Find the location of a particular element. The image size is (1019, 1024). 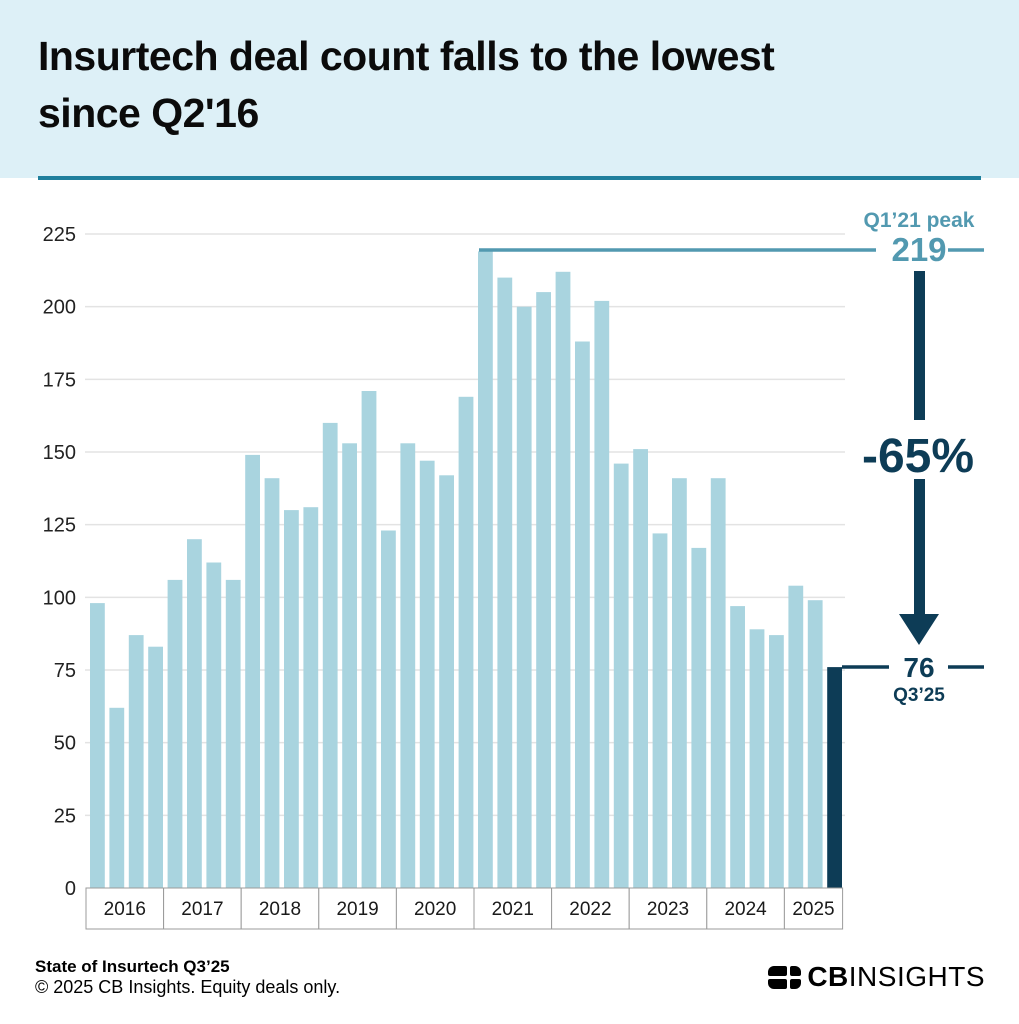

x-axis-year-label: 2016 is located at coordinates (125, 909).